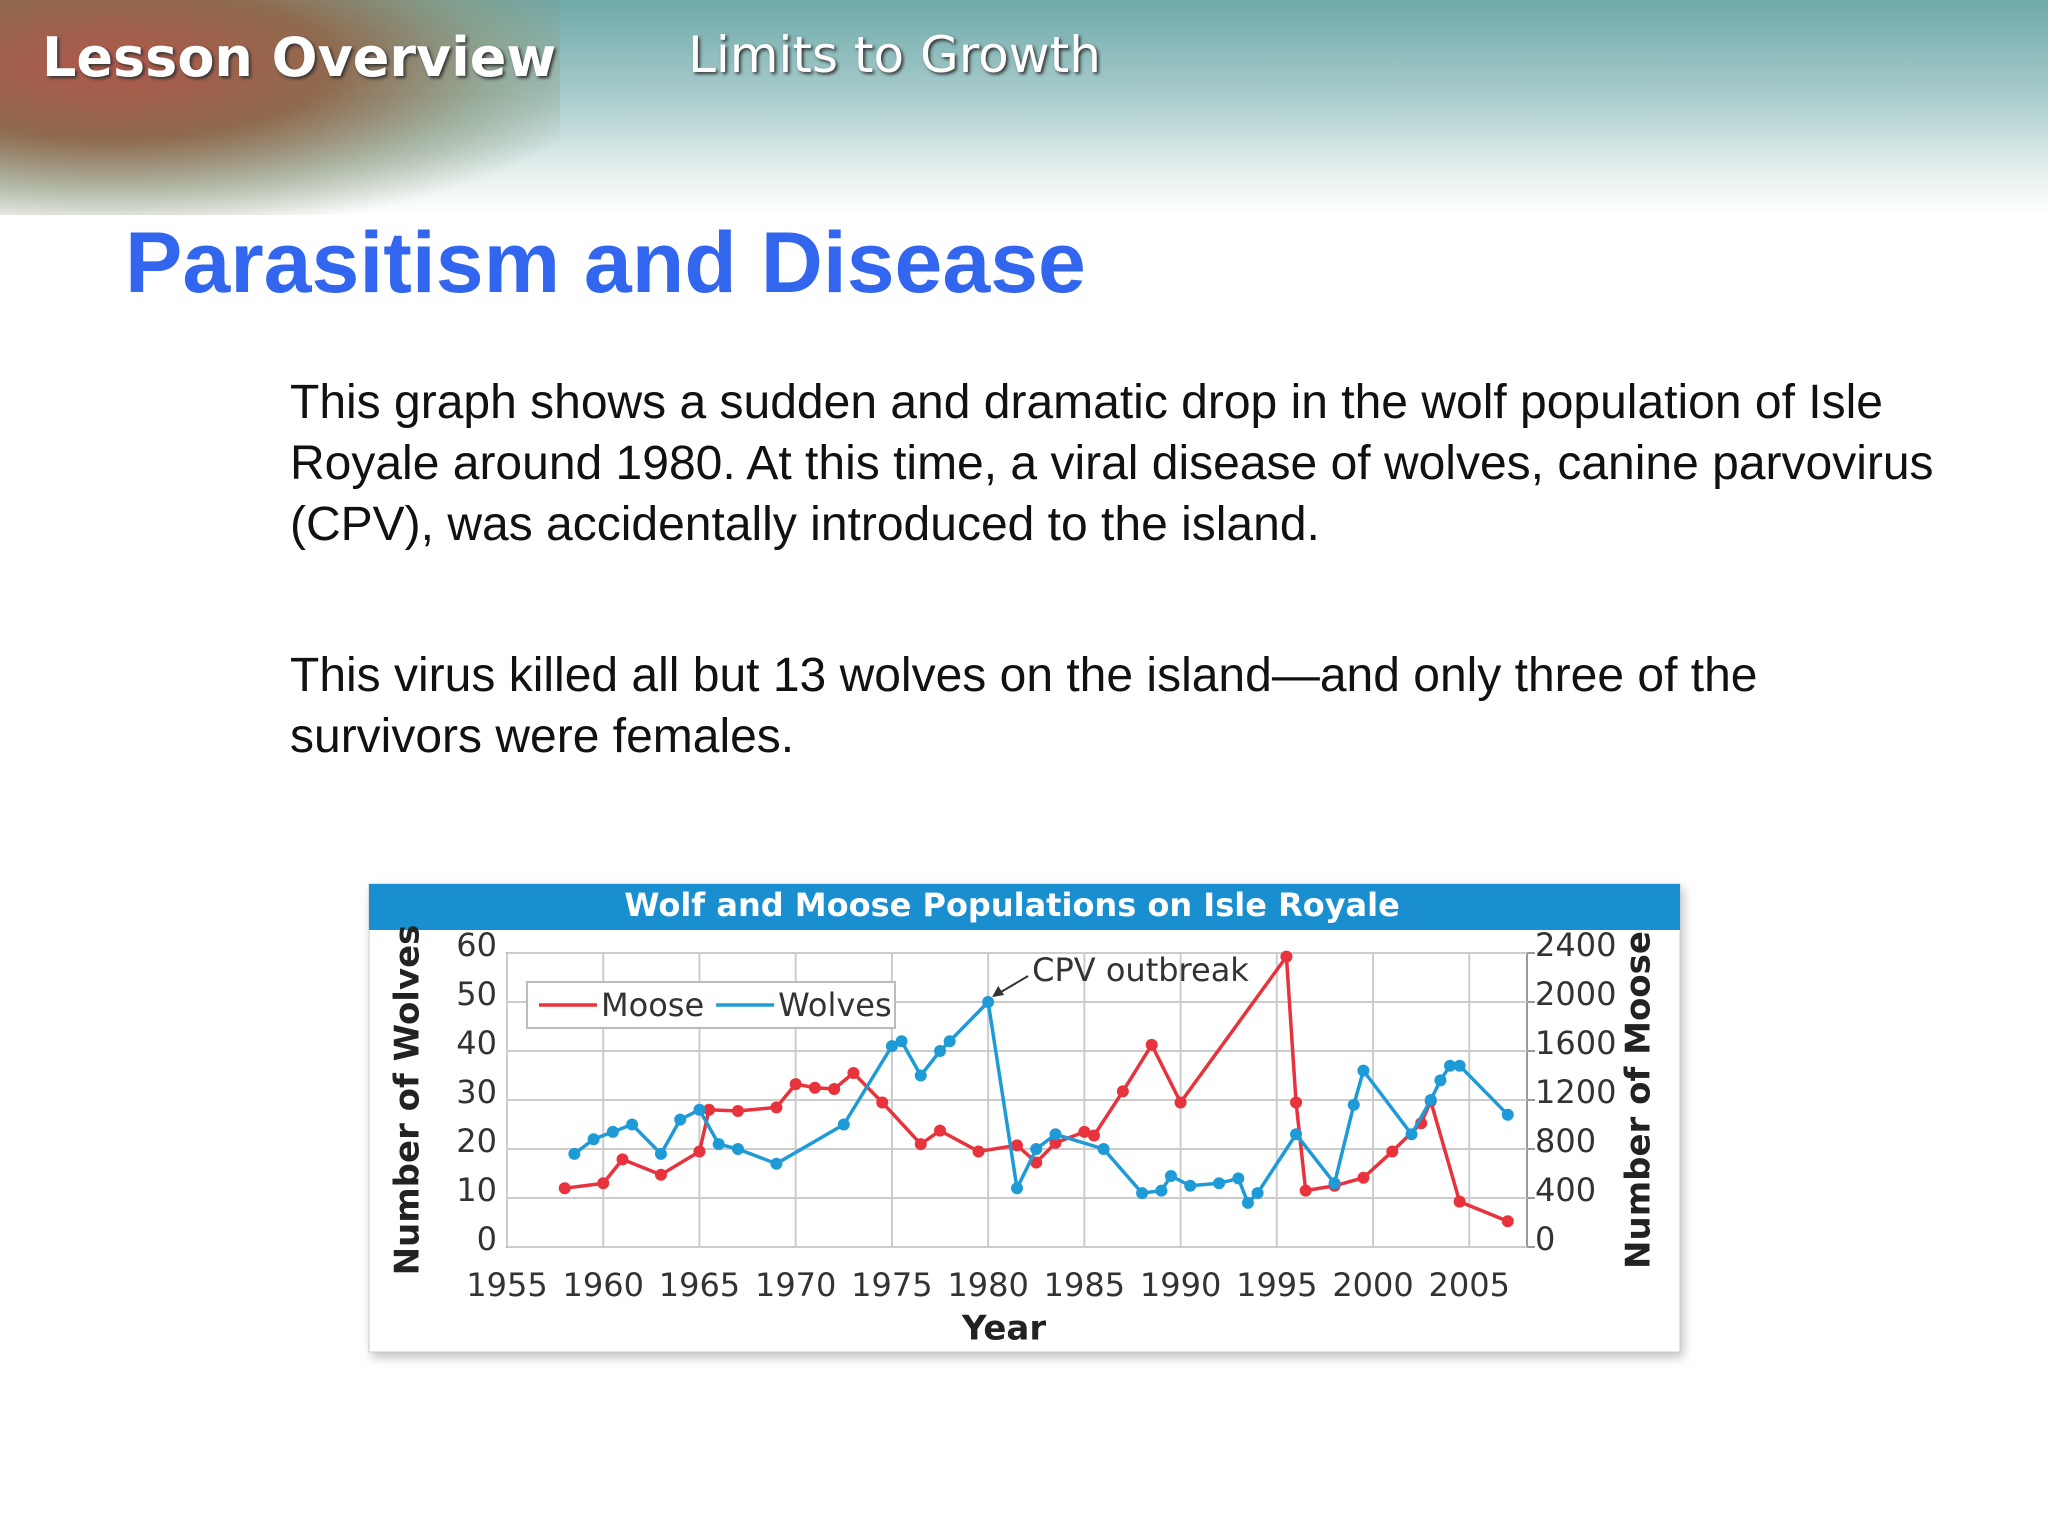 This screenshot has height=1536, width=2048. Describe the element at coordinates (1469, 1285) in the screenshot. I see `x-tick-label: 2005` at that location.